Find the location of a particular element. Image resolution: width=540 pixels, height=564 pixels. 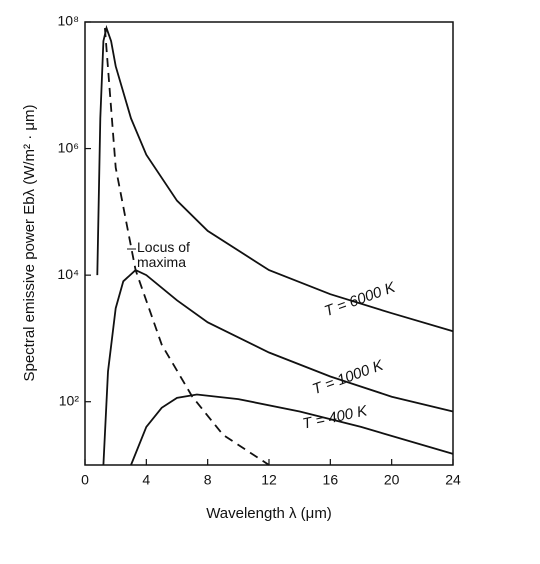

locus-label-box: Locus of maxima is located at coordinates (163, 255).